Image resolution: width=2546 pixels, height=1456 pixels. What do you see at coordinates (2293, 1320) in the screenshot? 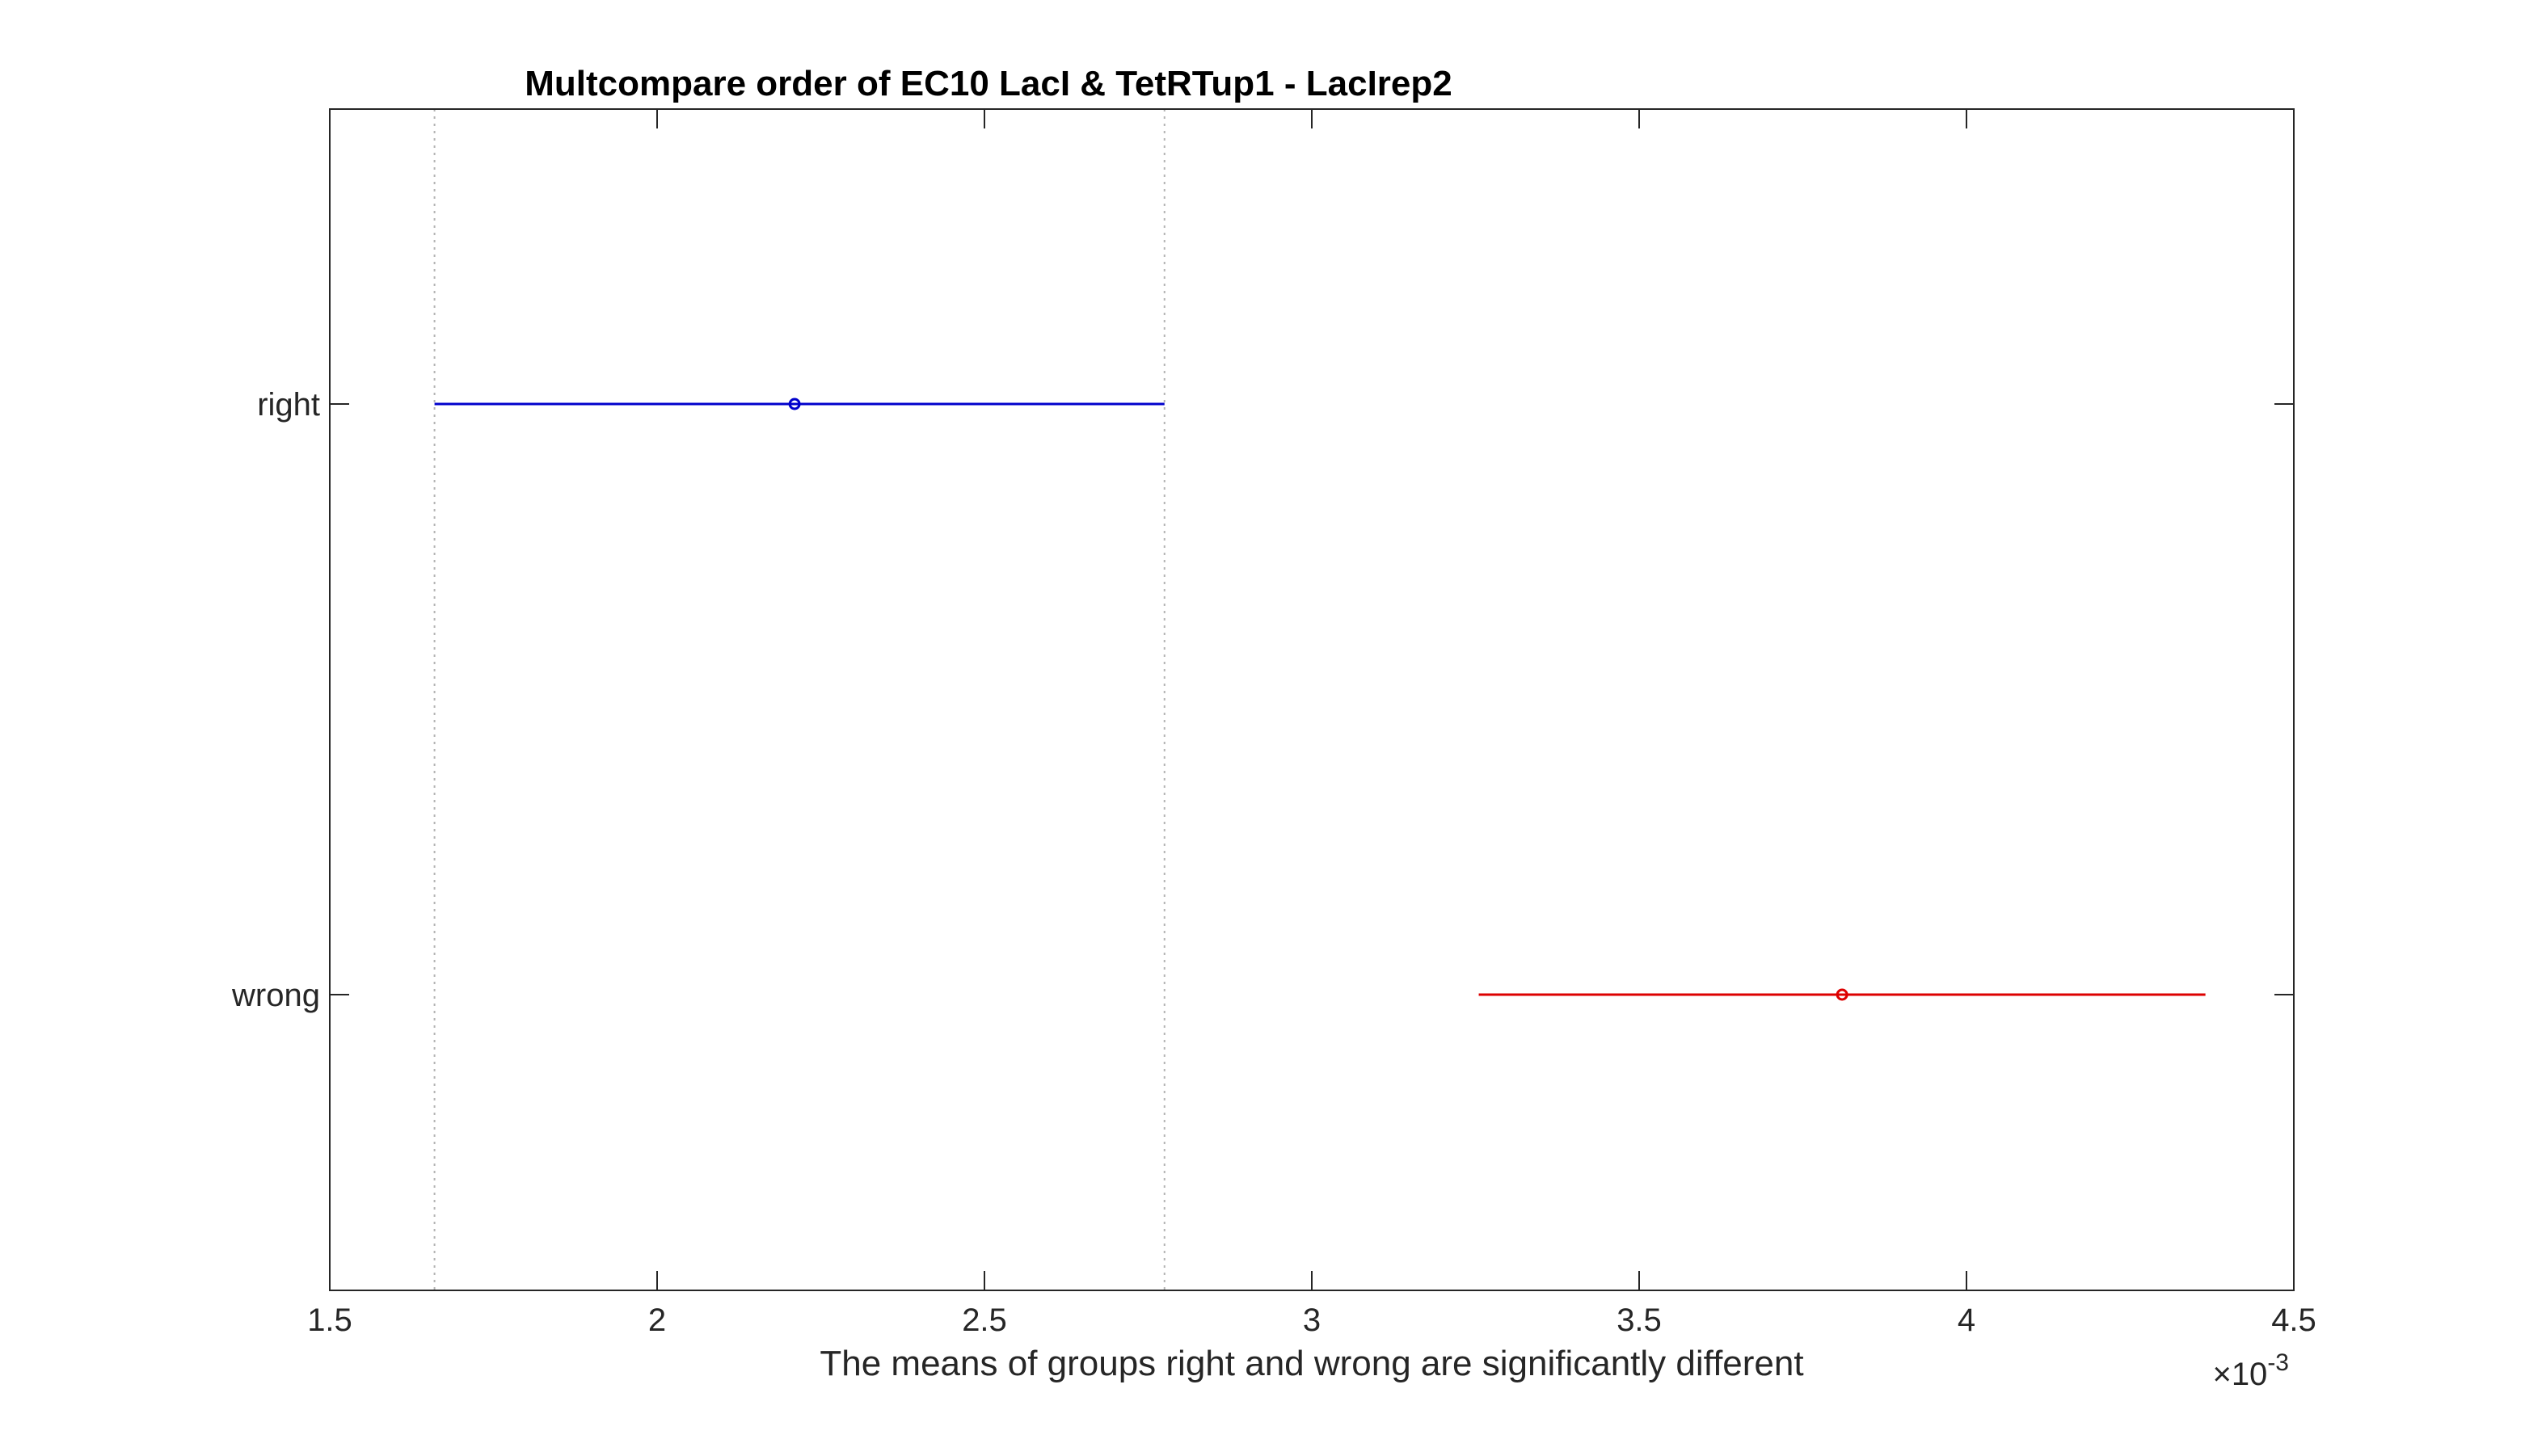
I see `x-tick-label-6: 4.5` at bounding box center [2293, 1320].